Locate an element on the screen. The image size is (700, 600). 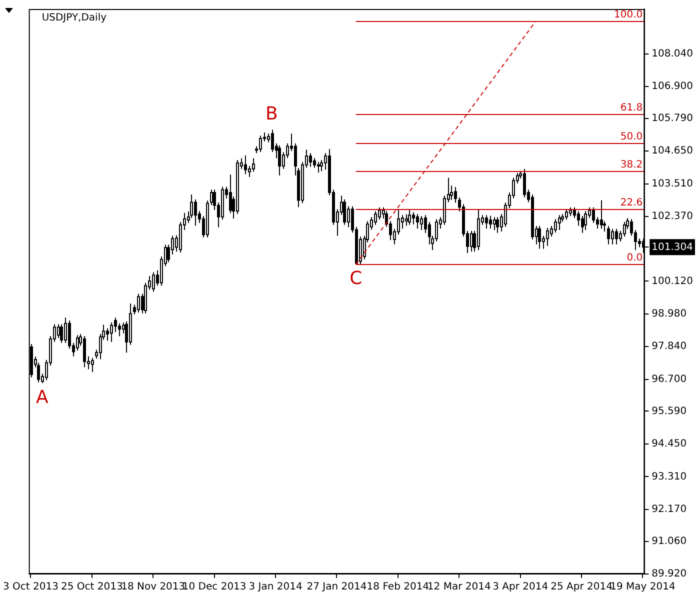
x-tick-label: 3 Jan 2014 is located at coordinates (275, 587).